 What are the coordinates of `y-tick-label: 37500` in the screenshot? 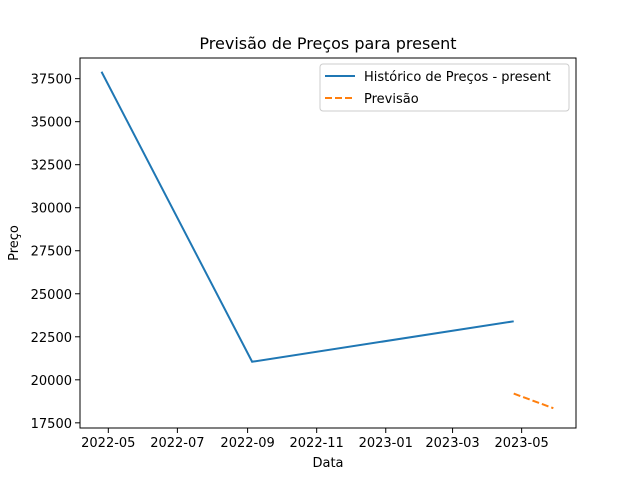 It's located at (51, 80).